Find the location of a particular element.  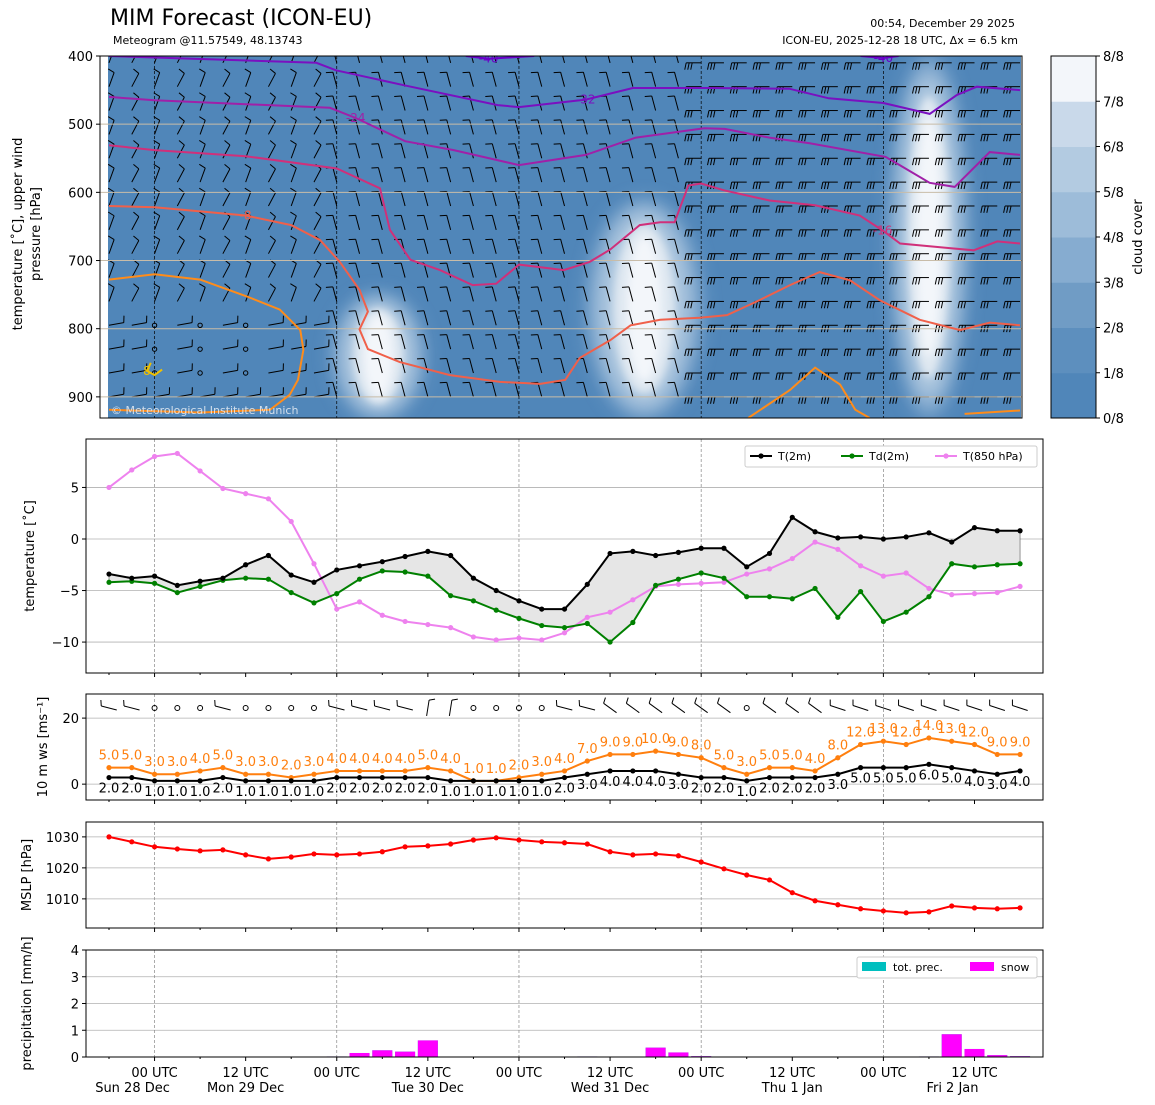

cloud-cover-colorbar: 0/8 1/8 2/8 3/8 4/8 5/8 6/8 7/8 8/8 cloud cover is located at coordinates (1098, 238).